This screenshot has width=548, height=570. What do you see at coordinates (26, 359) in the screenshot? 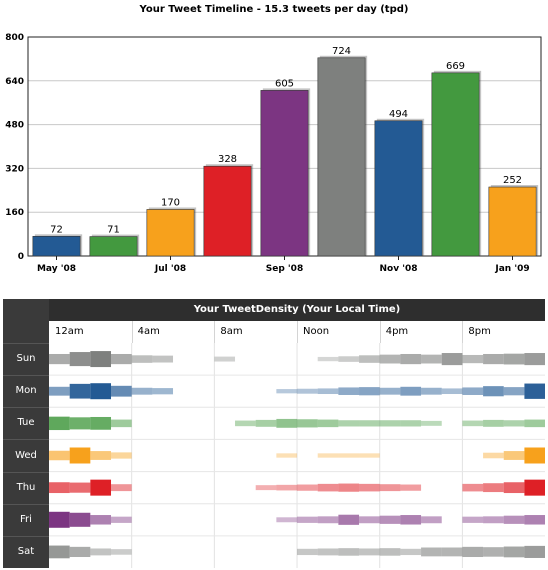
I see `day-label-sun: Sun` at bounding box center [26, 359].